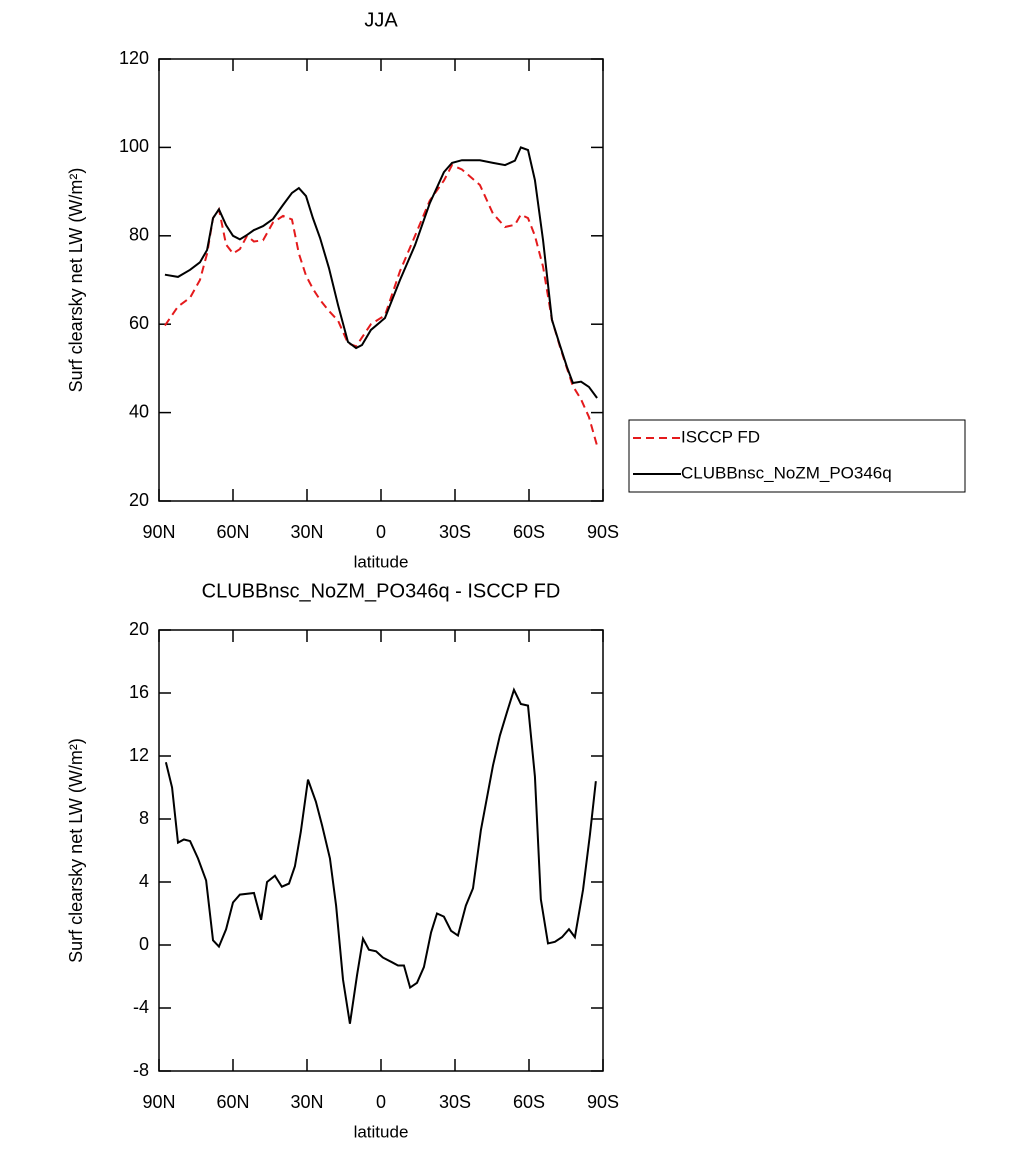  I want to click on legend-label: CLUBBnsc_NoZM_PO346q, so click(786, 472).